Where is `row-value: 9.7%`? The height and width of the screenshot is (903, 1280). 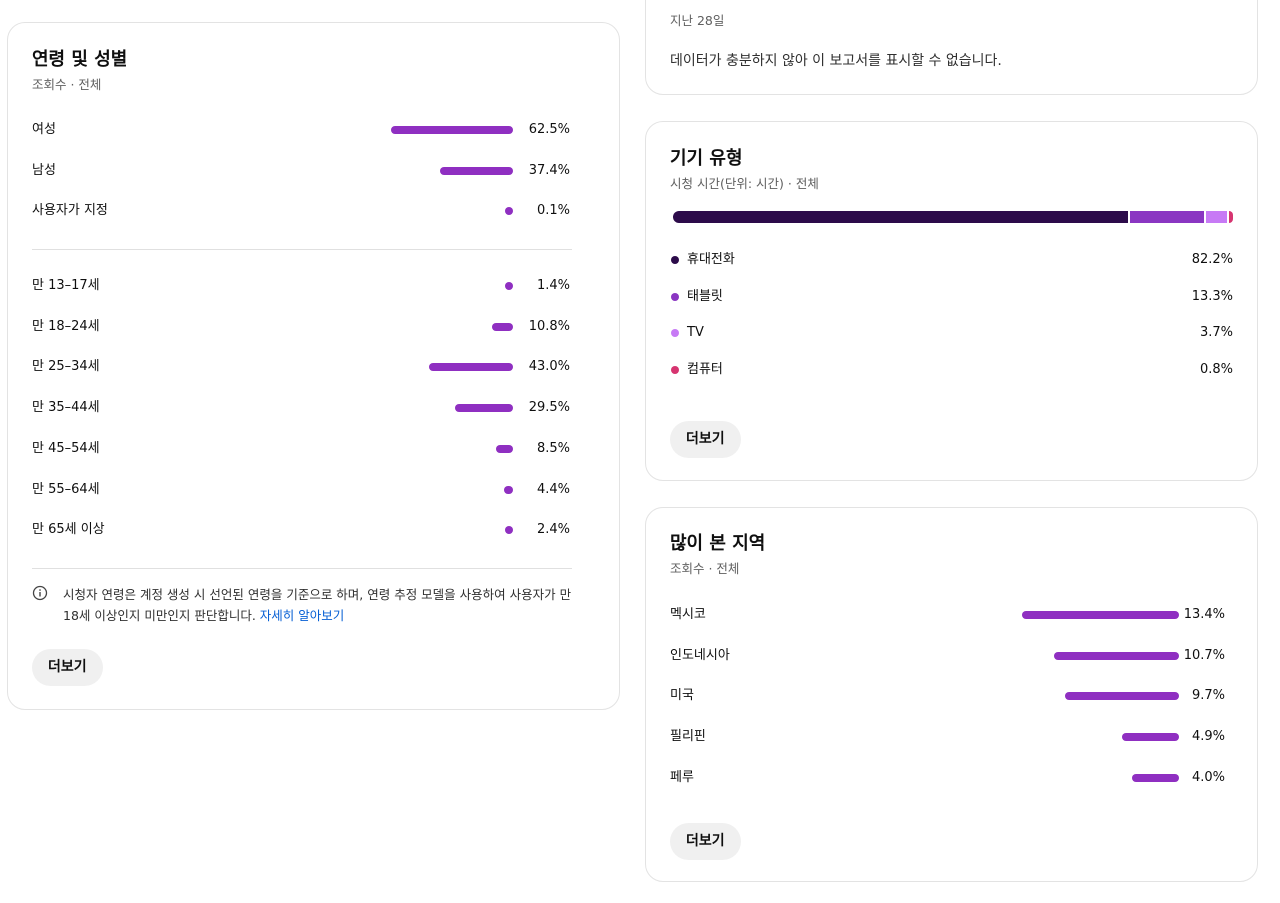
row-value: 9.7% is located at coordinates (1208, 696).